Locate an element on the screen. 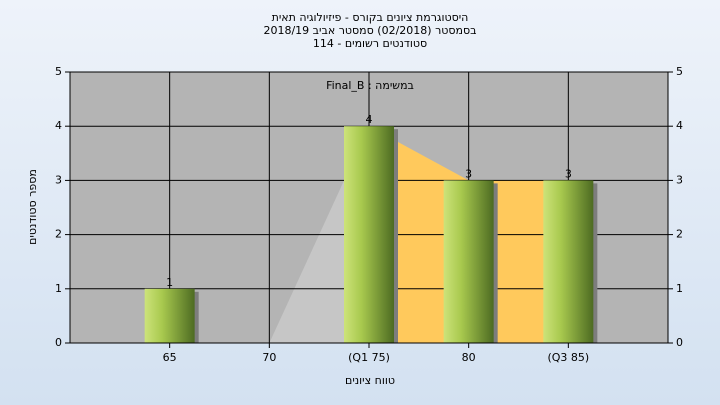 The image size is (720, 405). y2-tick-label: 5 is located at coordinates (679, 71).